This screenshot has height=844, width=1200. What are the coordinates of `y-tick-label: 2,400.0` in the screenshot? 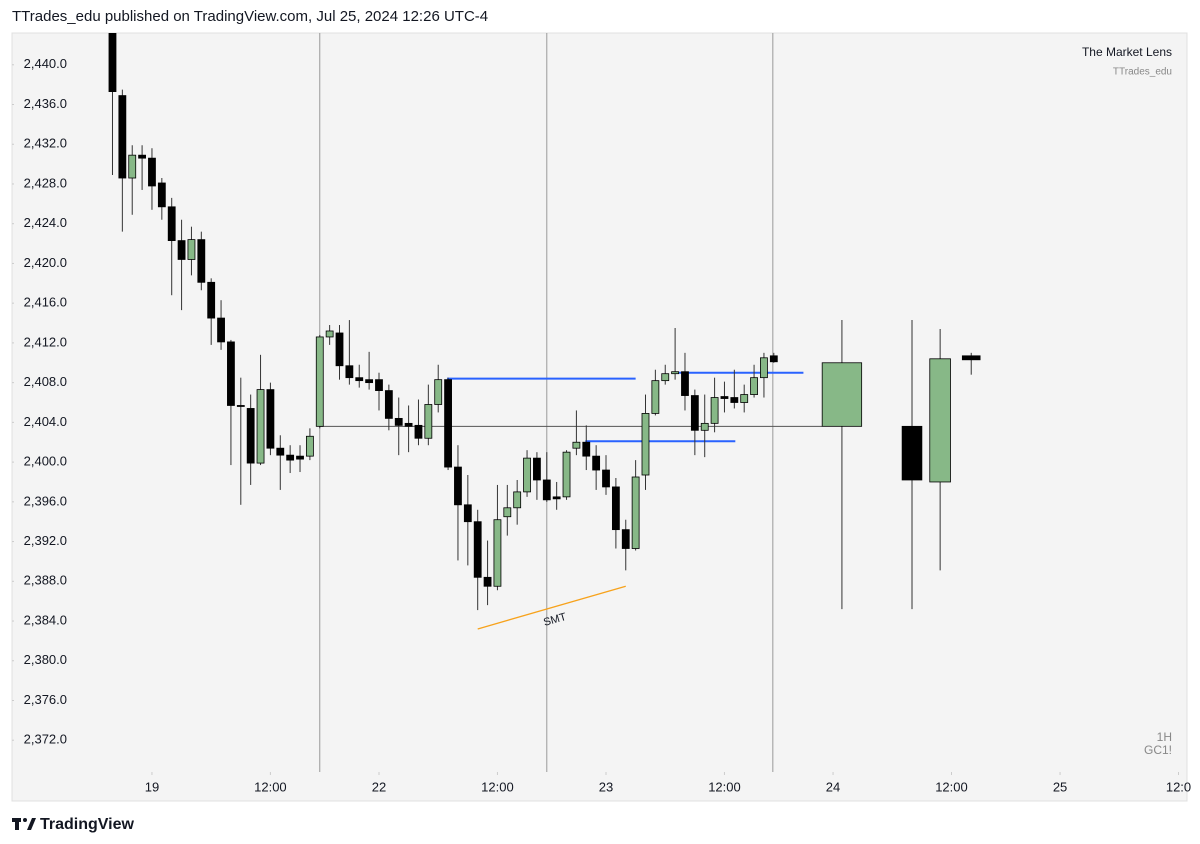 It's located at (45, 461).